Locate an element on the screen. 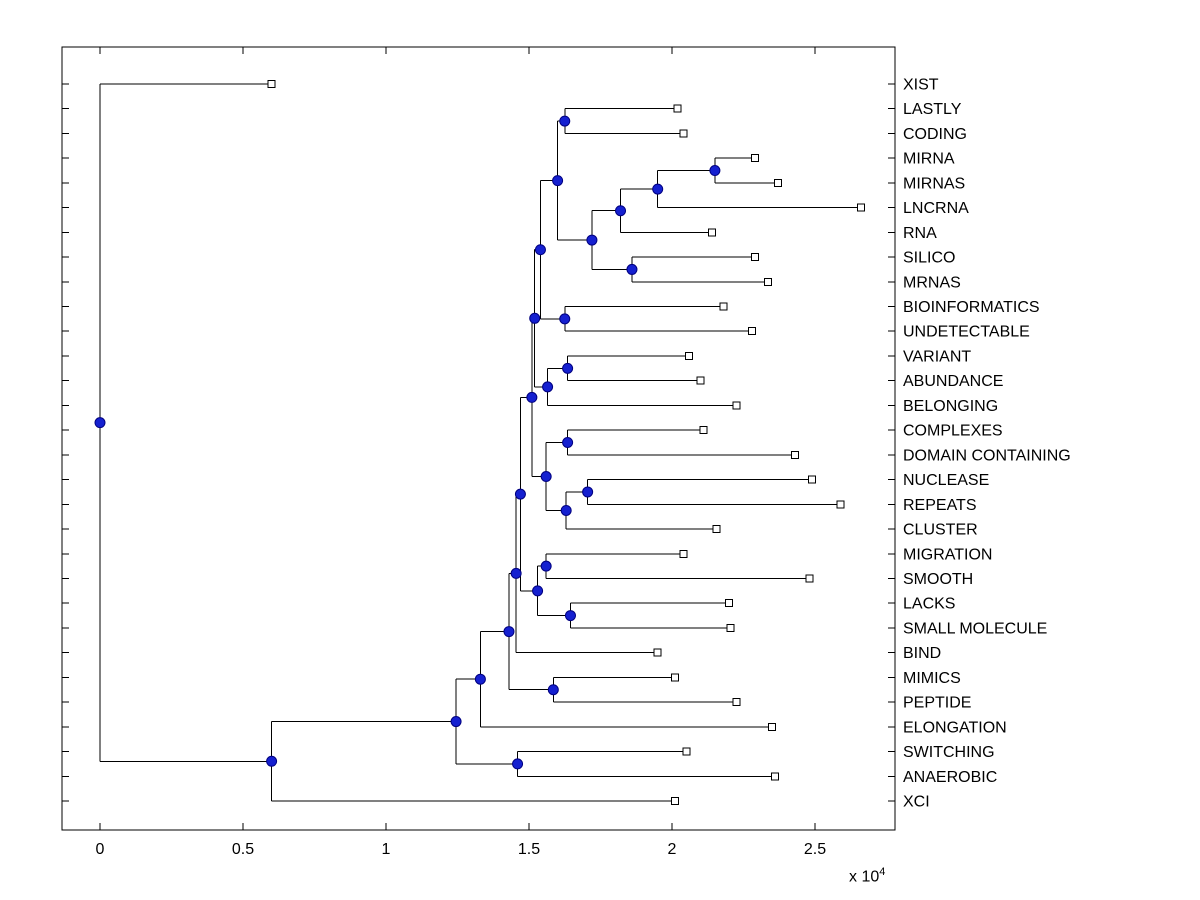 Image resolution: width=1200 pixels, height=900 pixels. leaf-label: LACKS is located at coordinates (929, 604).